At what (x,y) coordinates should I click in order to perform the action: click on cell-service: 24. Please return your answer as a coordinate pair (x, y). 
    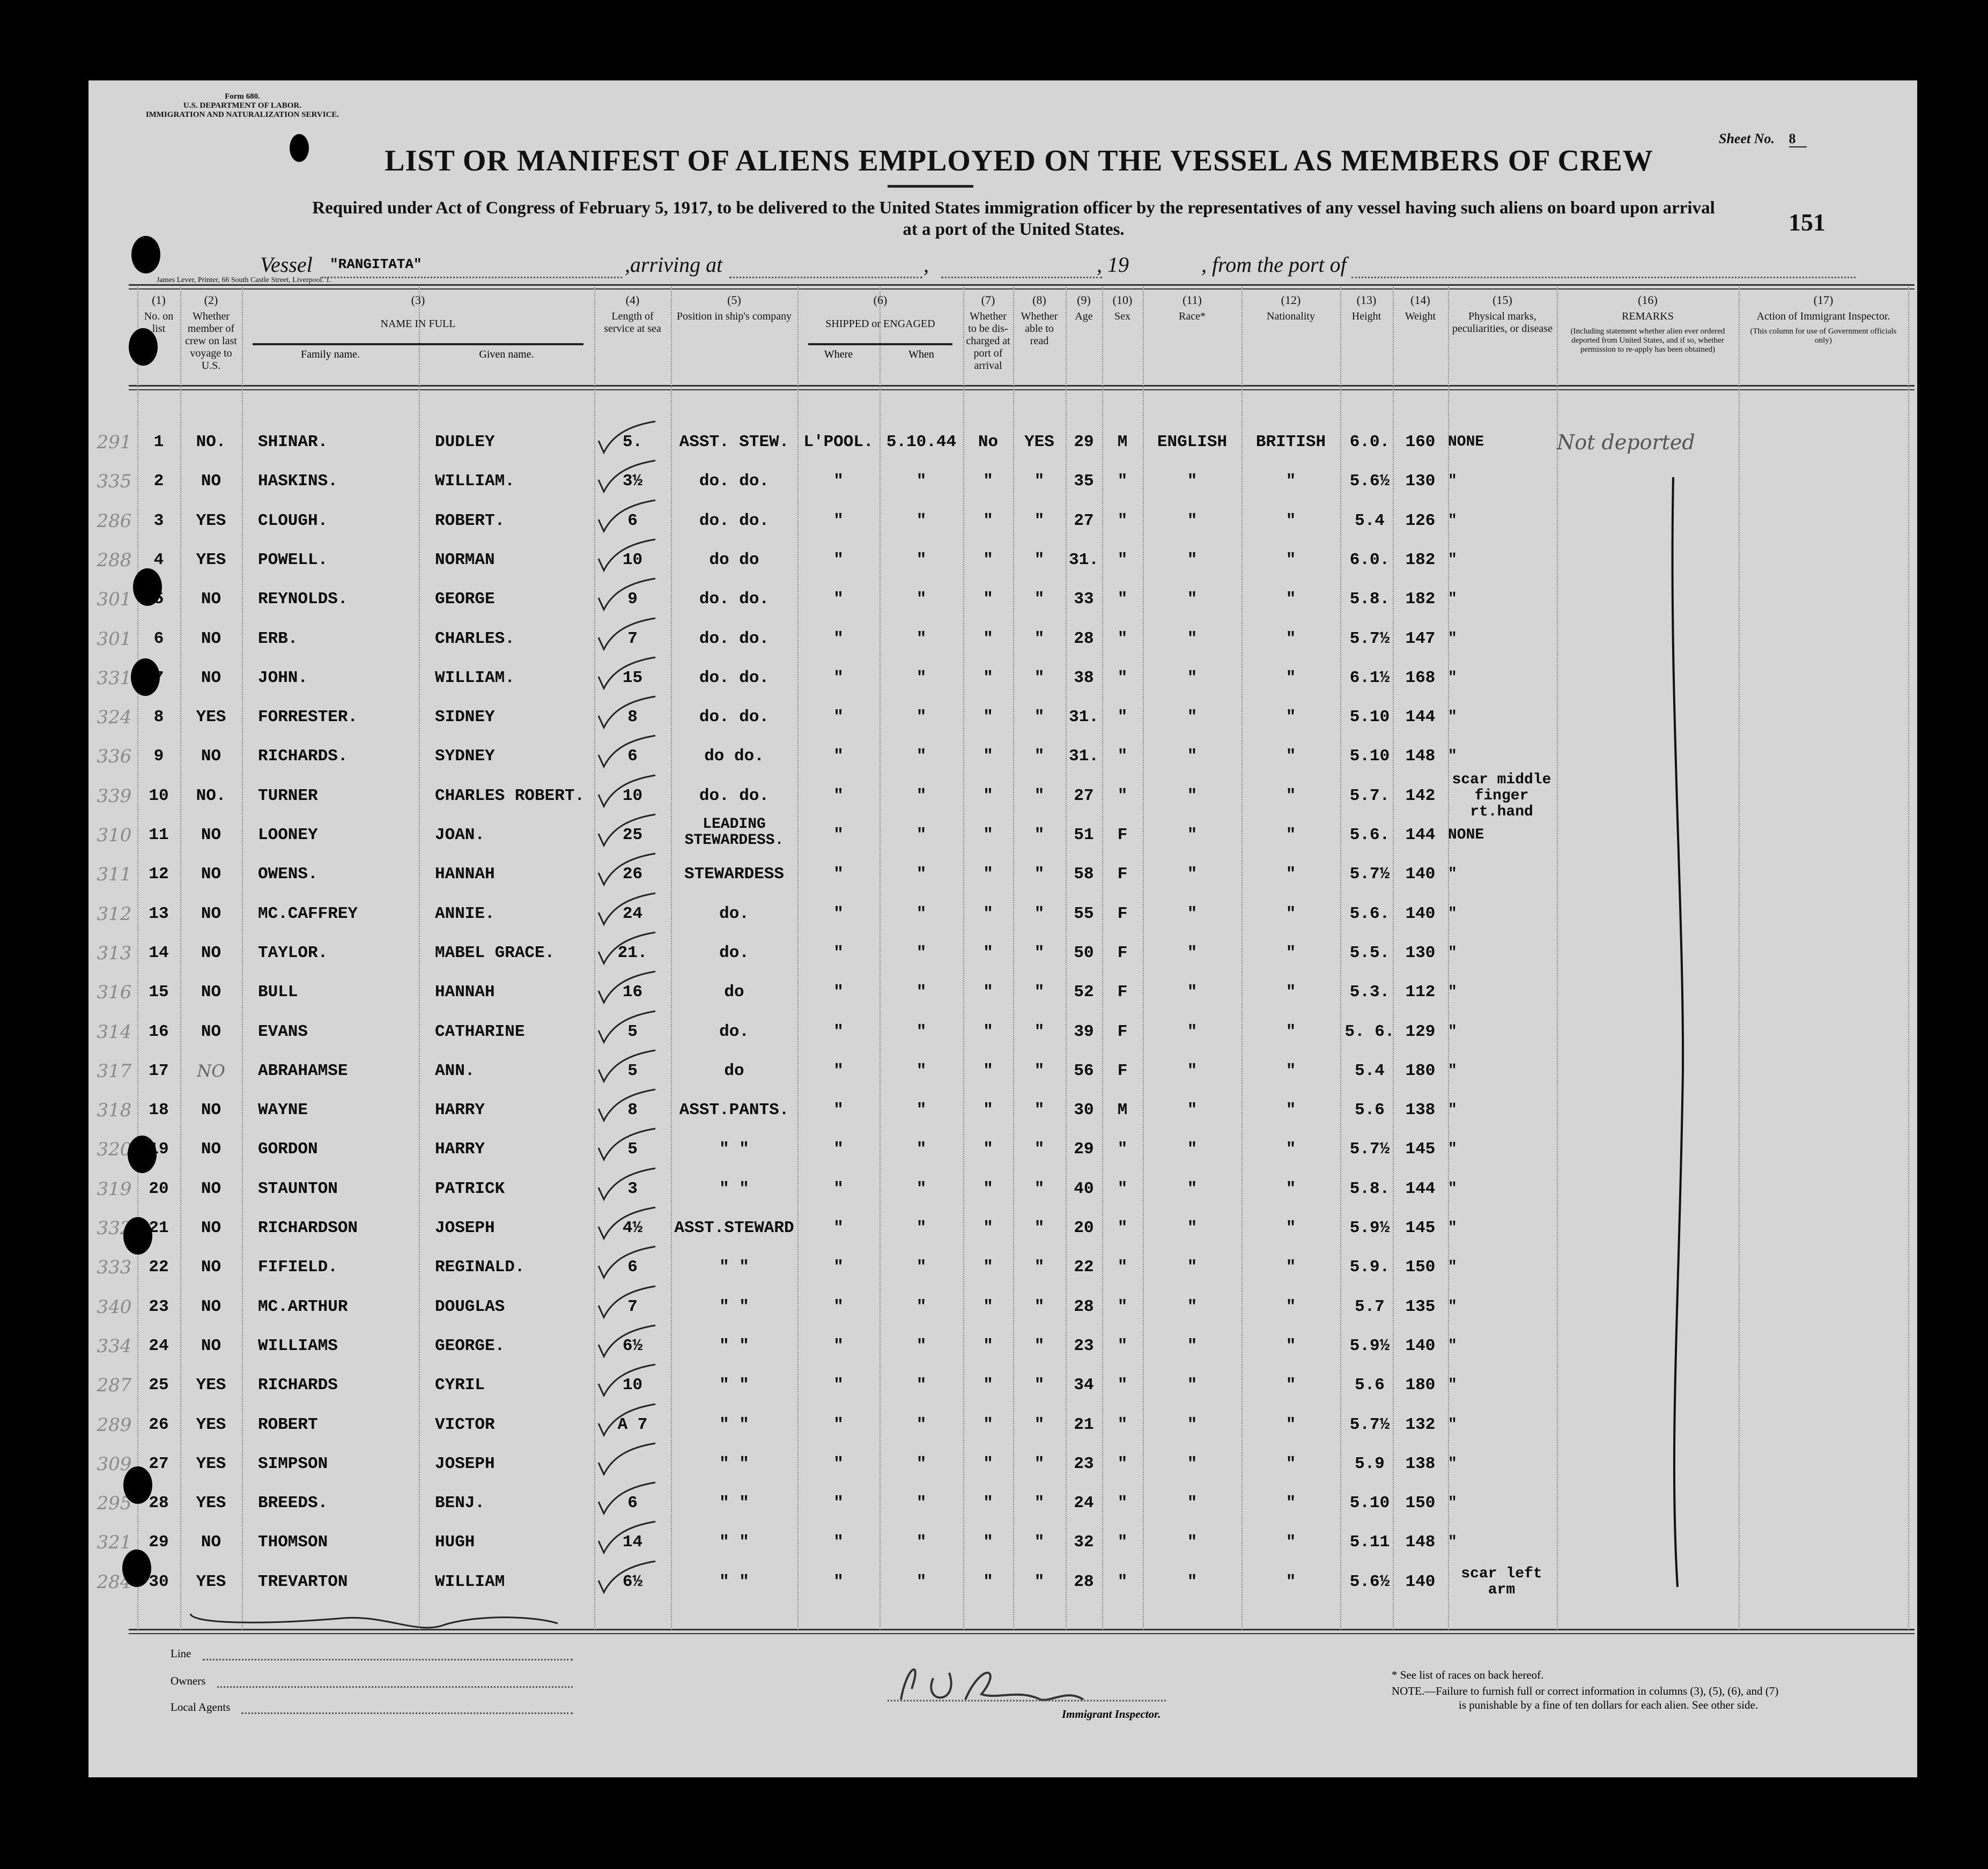
    Looking at the image, I should click on (632, 913).